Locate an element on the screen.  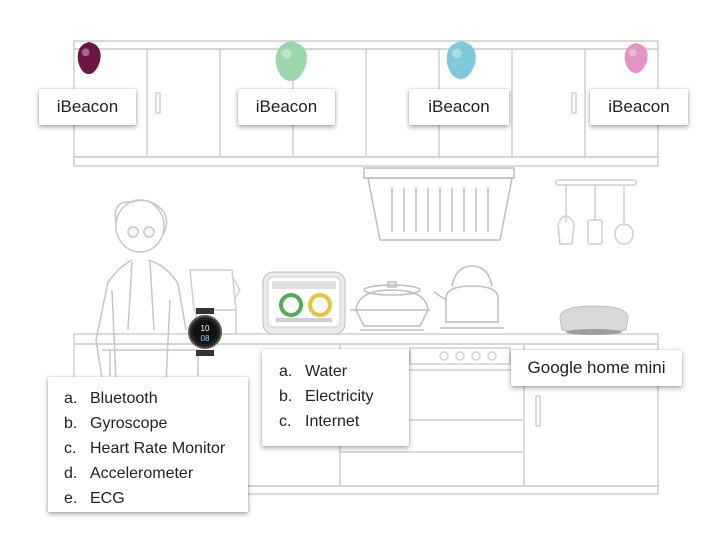
list-item: a. Bluetooth is located at coordinates (111, 398).